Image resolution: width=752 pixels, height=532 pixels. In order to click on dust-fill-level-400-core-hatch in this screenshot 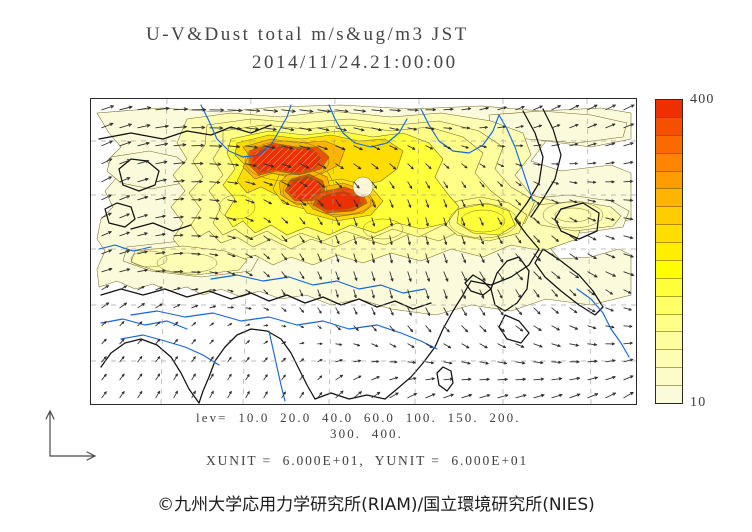, I will do `click(287, 159)`.